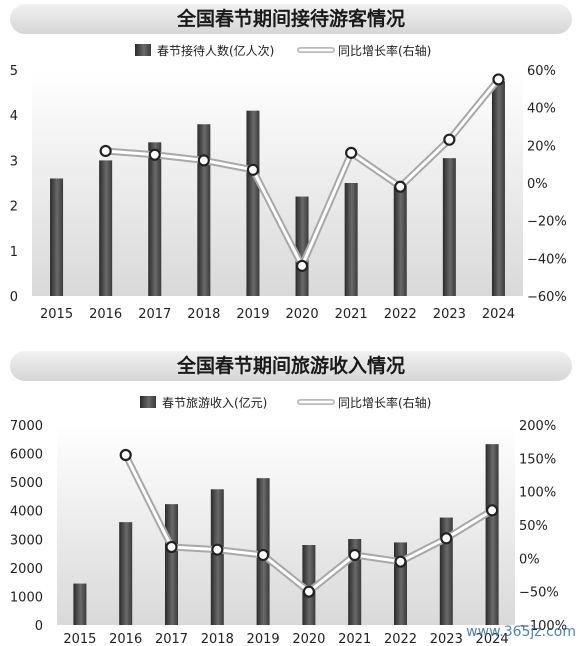 This screenshot has width=582, height=646. Describe the element at coordinates (291, 366) in the screenshot. I see `chart-title: 全国春节期间旅游收入情况` at that location.